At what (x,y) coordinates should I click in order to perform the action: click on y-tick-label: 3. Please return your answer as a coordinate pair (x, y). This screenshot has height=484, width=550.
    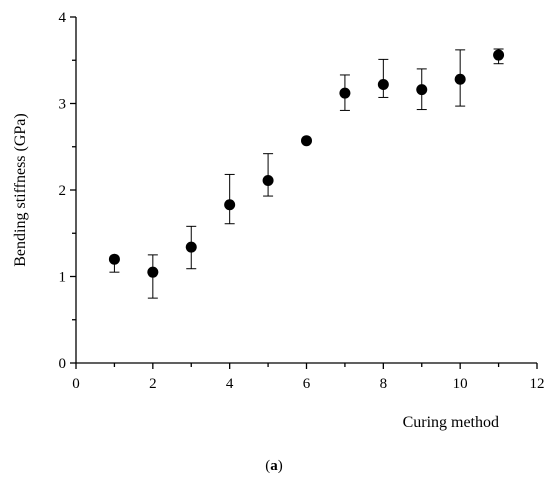
    Looking at the image, I should click on (63, 105).